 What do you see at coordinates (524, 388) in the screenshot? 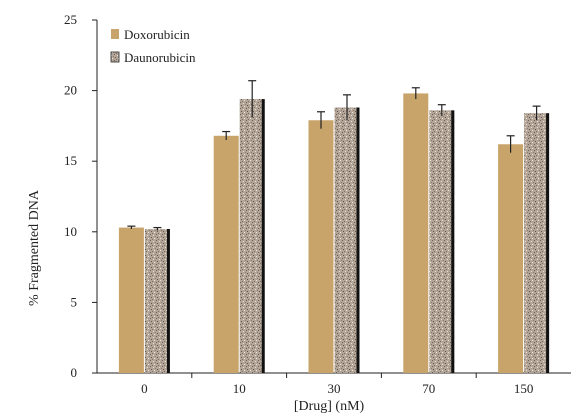
I see `x-tick-label: 150` at bounding box center [524, 388].